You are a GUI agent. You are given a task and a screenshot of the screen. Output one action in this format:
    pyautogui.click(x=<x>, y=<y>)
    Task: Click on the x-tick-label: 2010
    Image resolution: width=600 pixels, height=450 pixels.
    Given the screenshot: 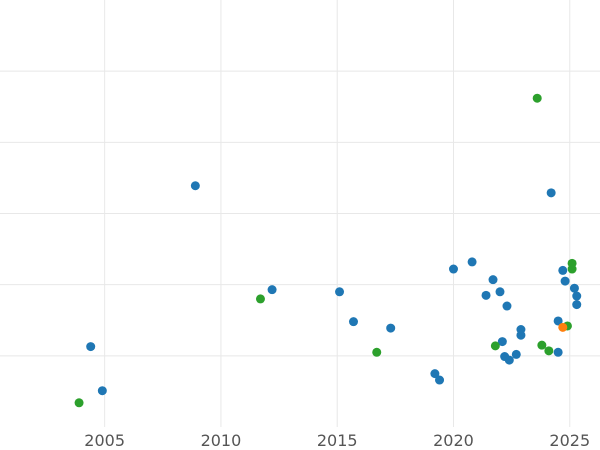 What is the action you would take?
    pyautogui.click(x=221, y=440)
    